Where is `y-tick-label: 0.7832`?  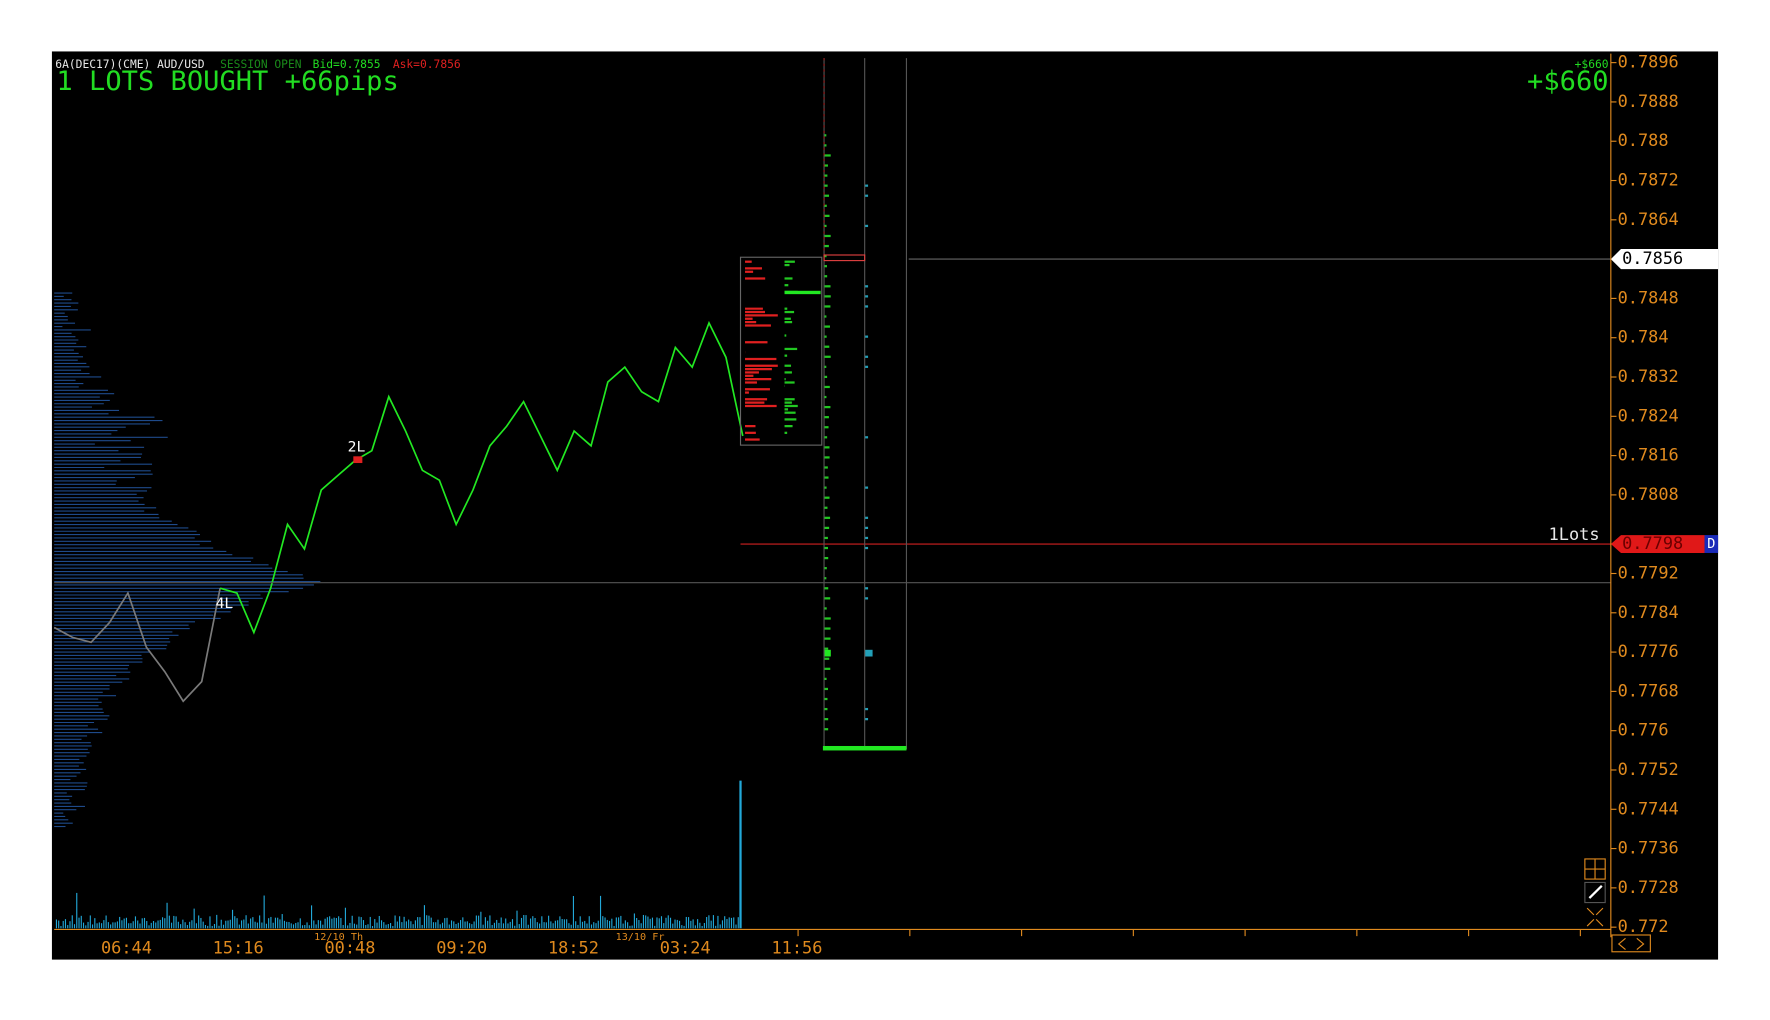 y-tick-label: 0.7832 is located at coordinates (1648, 376).